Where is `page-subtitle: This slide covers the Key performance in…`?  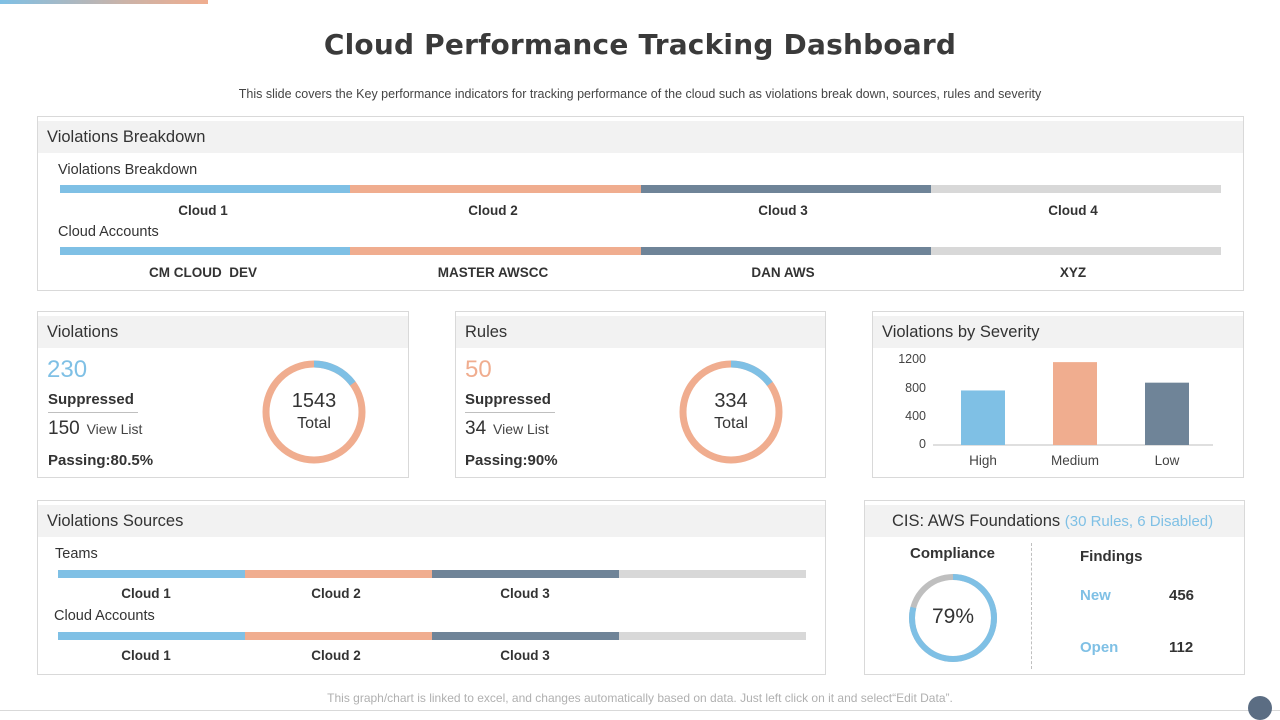
page-subtitle: This slide covers the Key performance in… is located at coordinates (640, 94).